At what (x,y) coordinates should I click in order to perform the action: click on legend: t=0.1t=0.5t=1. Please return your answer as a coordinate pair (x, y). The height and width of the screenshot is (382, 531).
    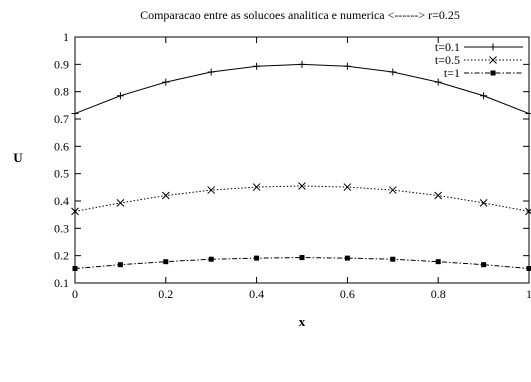
    Looking at the image, I should click on (479, 60).